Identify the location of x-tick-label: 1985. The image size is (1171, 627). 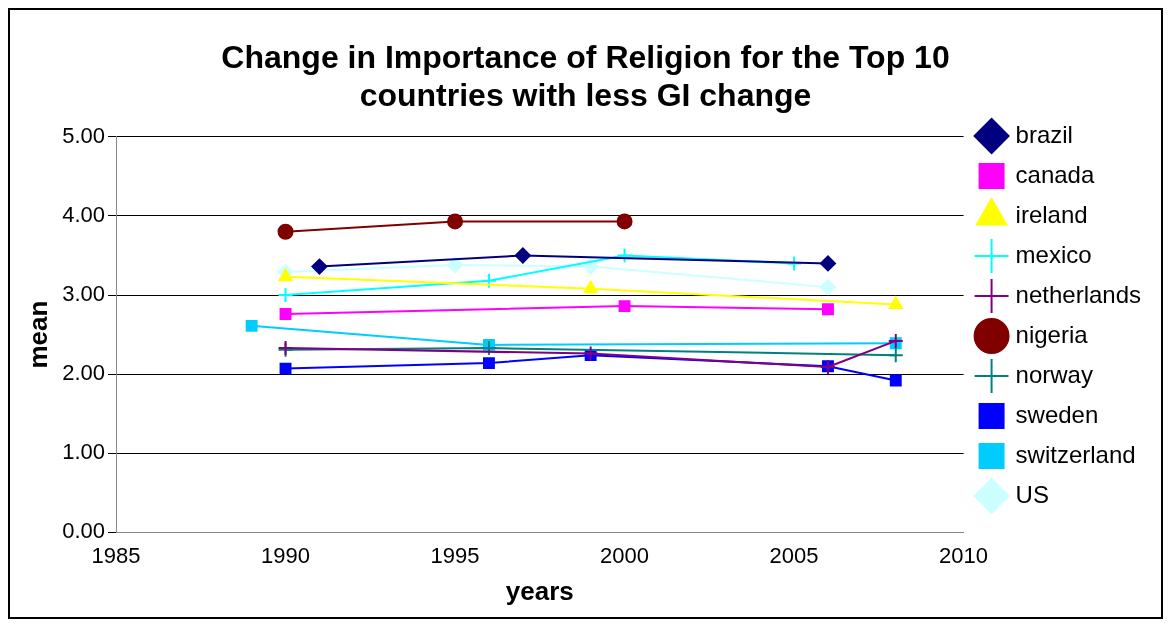
(116, 555).